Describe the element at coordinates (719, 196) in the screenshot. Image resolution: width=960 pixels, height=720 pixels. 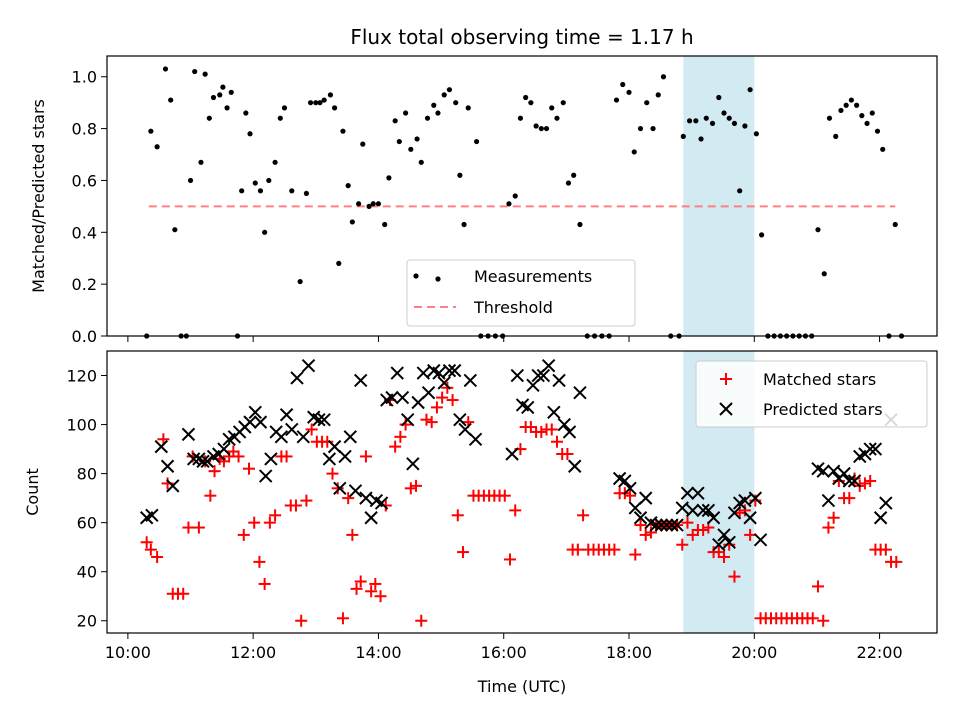
I see `top-highlight-span` at that location.